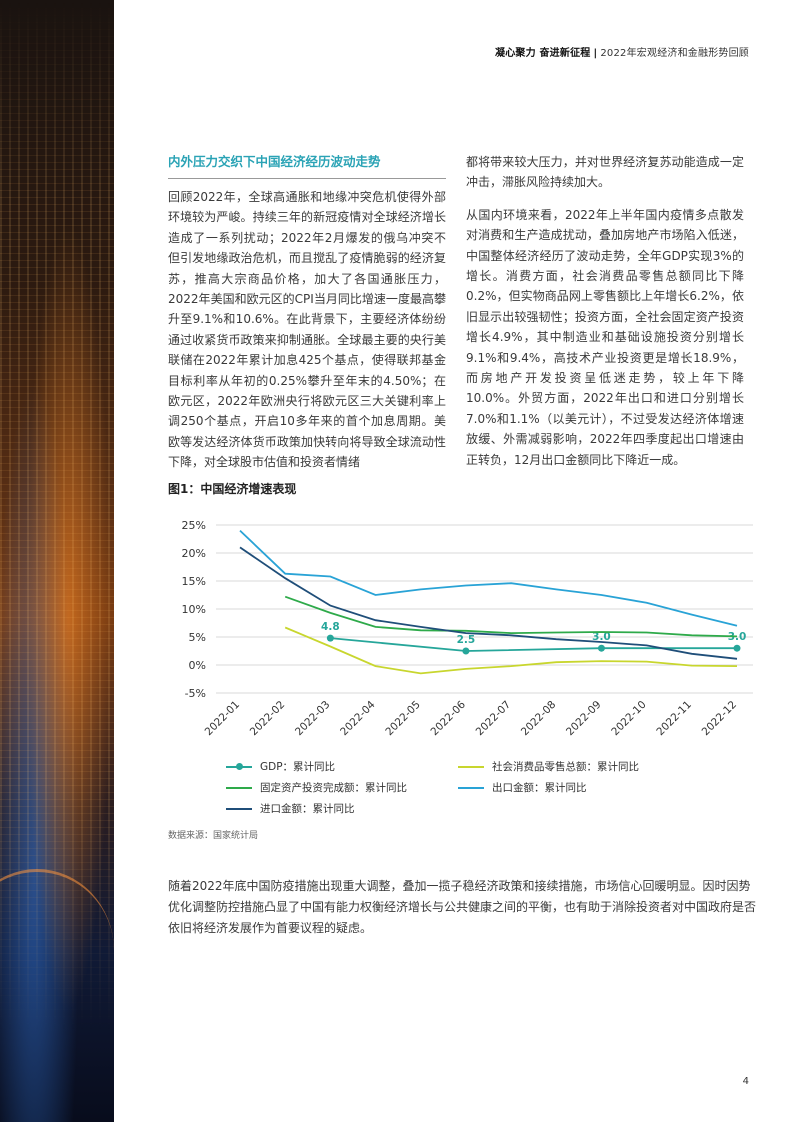 This screenshot has width=793, height=1122. I want to click on x-tick-label: 2022-05, so click(403, 719).